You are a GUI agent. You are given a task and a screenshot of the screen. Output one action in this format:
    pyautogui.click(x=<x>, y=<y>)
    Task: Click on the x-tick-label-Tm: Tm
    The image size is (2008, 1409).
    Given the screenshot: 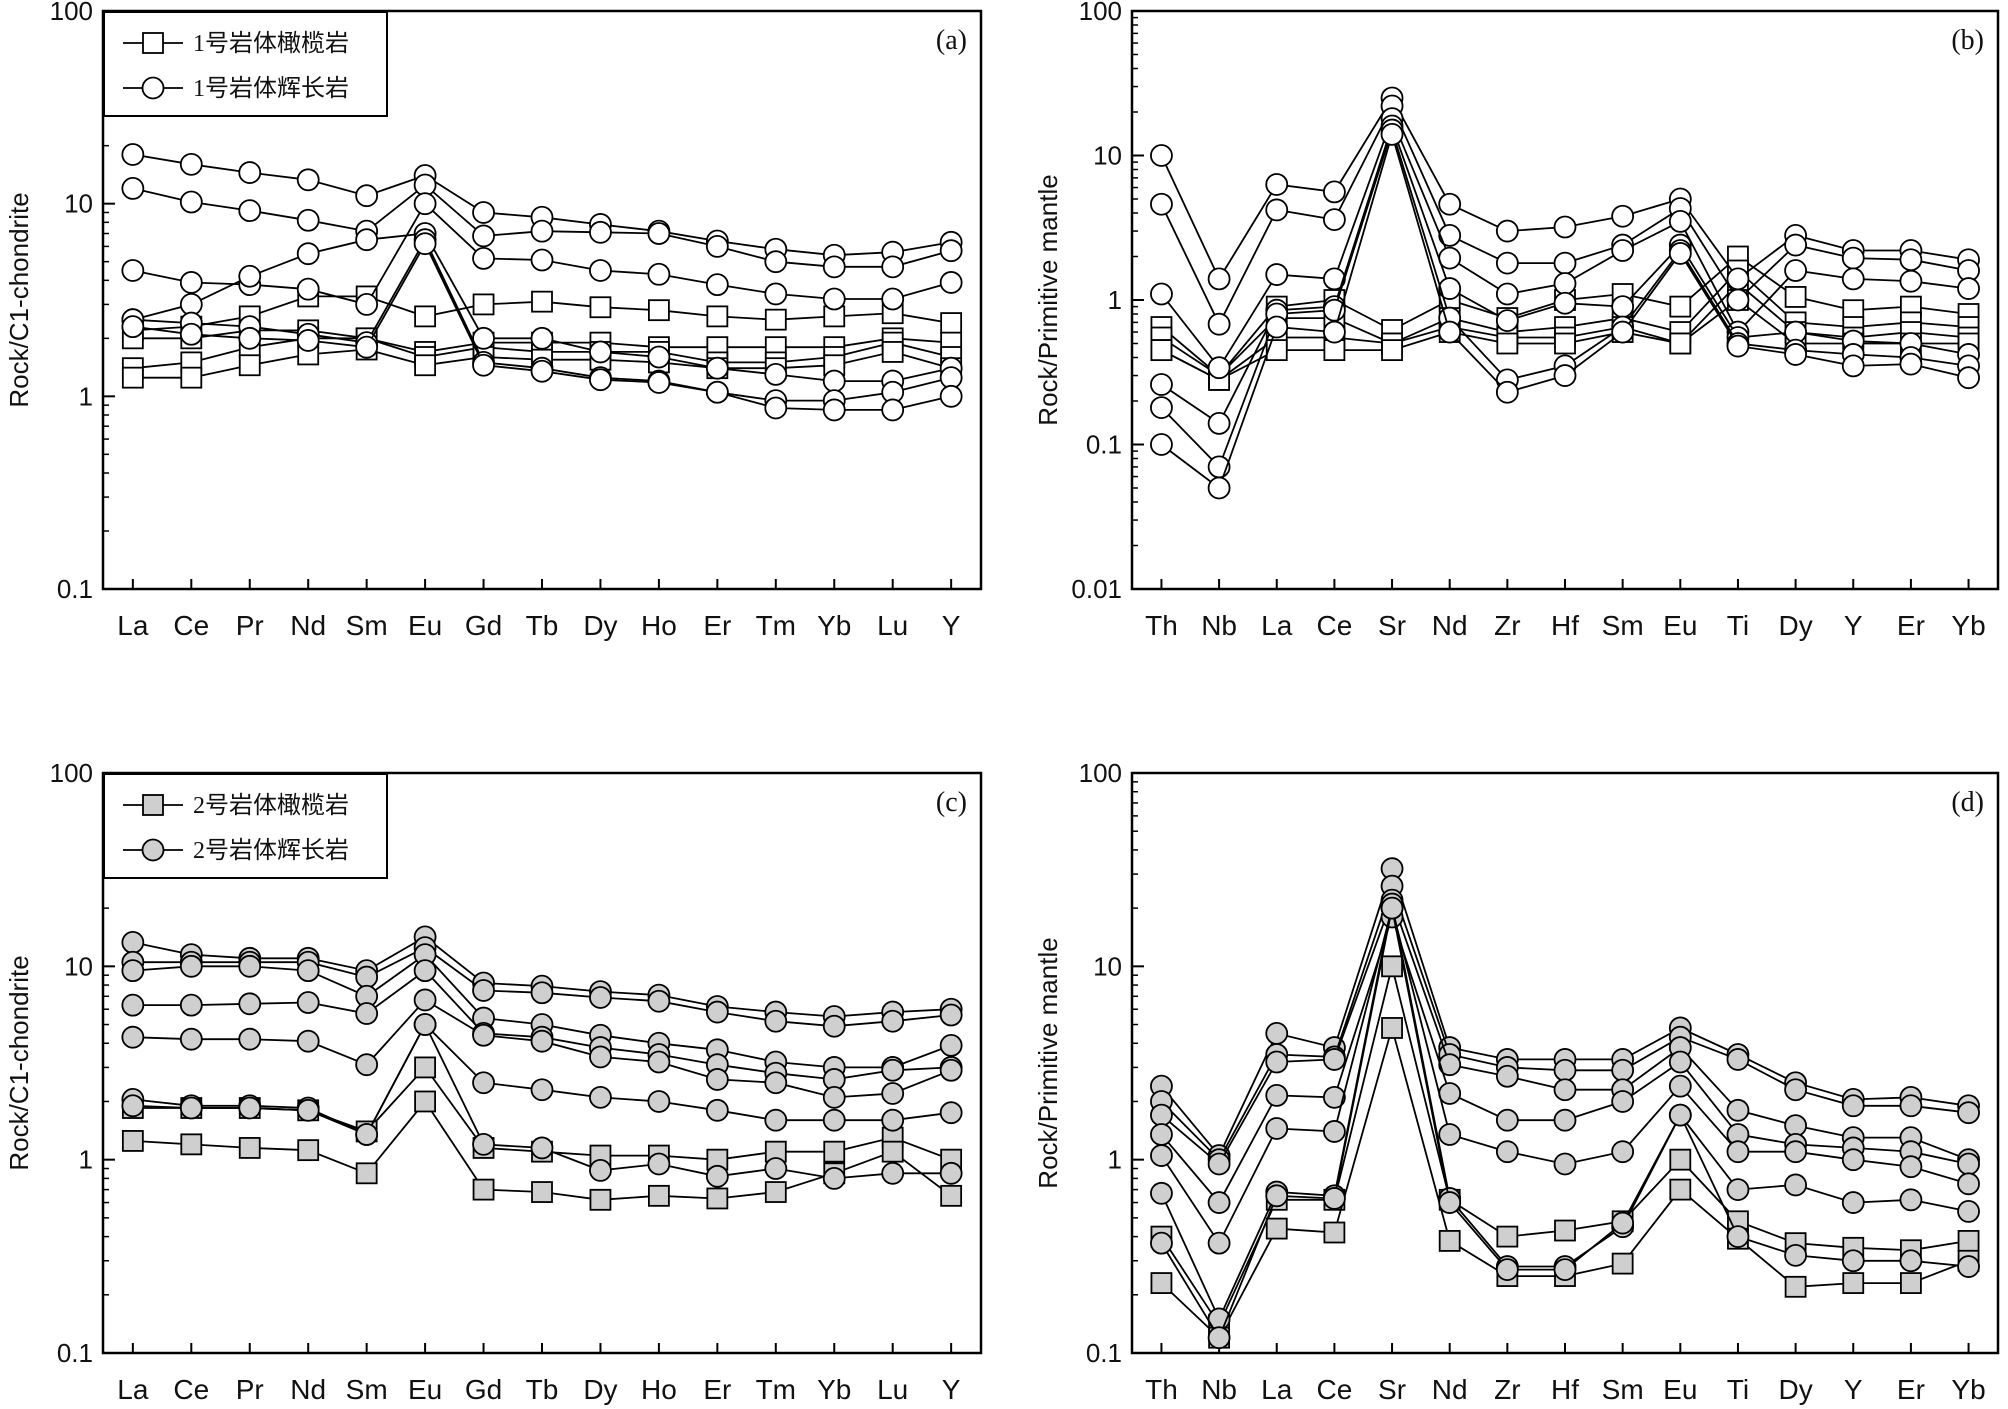 What is the action you would take?
    pyautogui.click(x=776, y=1389)
    